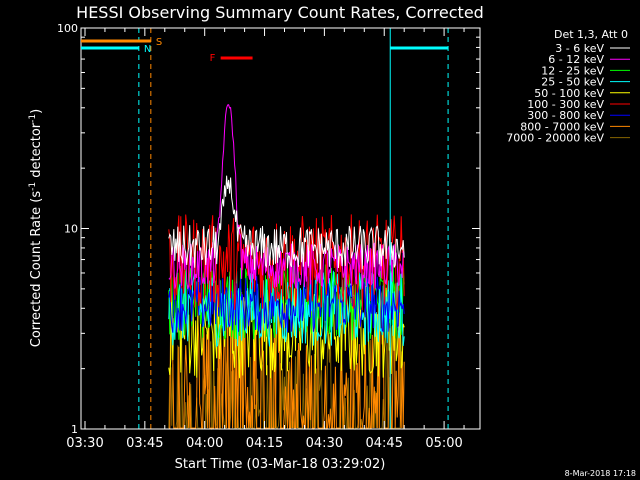 Image resolution: width=640 pixels, height=480 pixels. I want to click on annotation-n: N, so click(147, 49).